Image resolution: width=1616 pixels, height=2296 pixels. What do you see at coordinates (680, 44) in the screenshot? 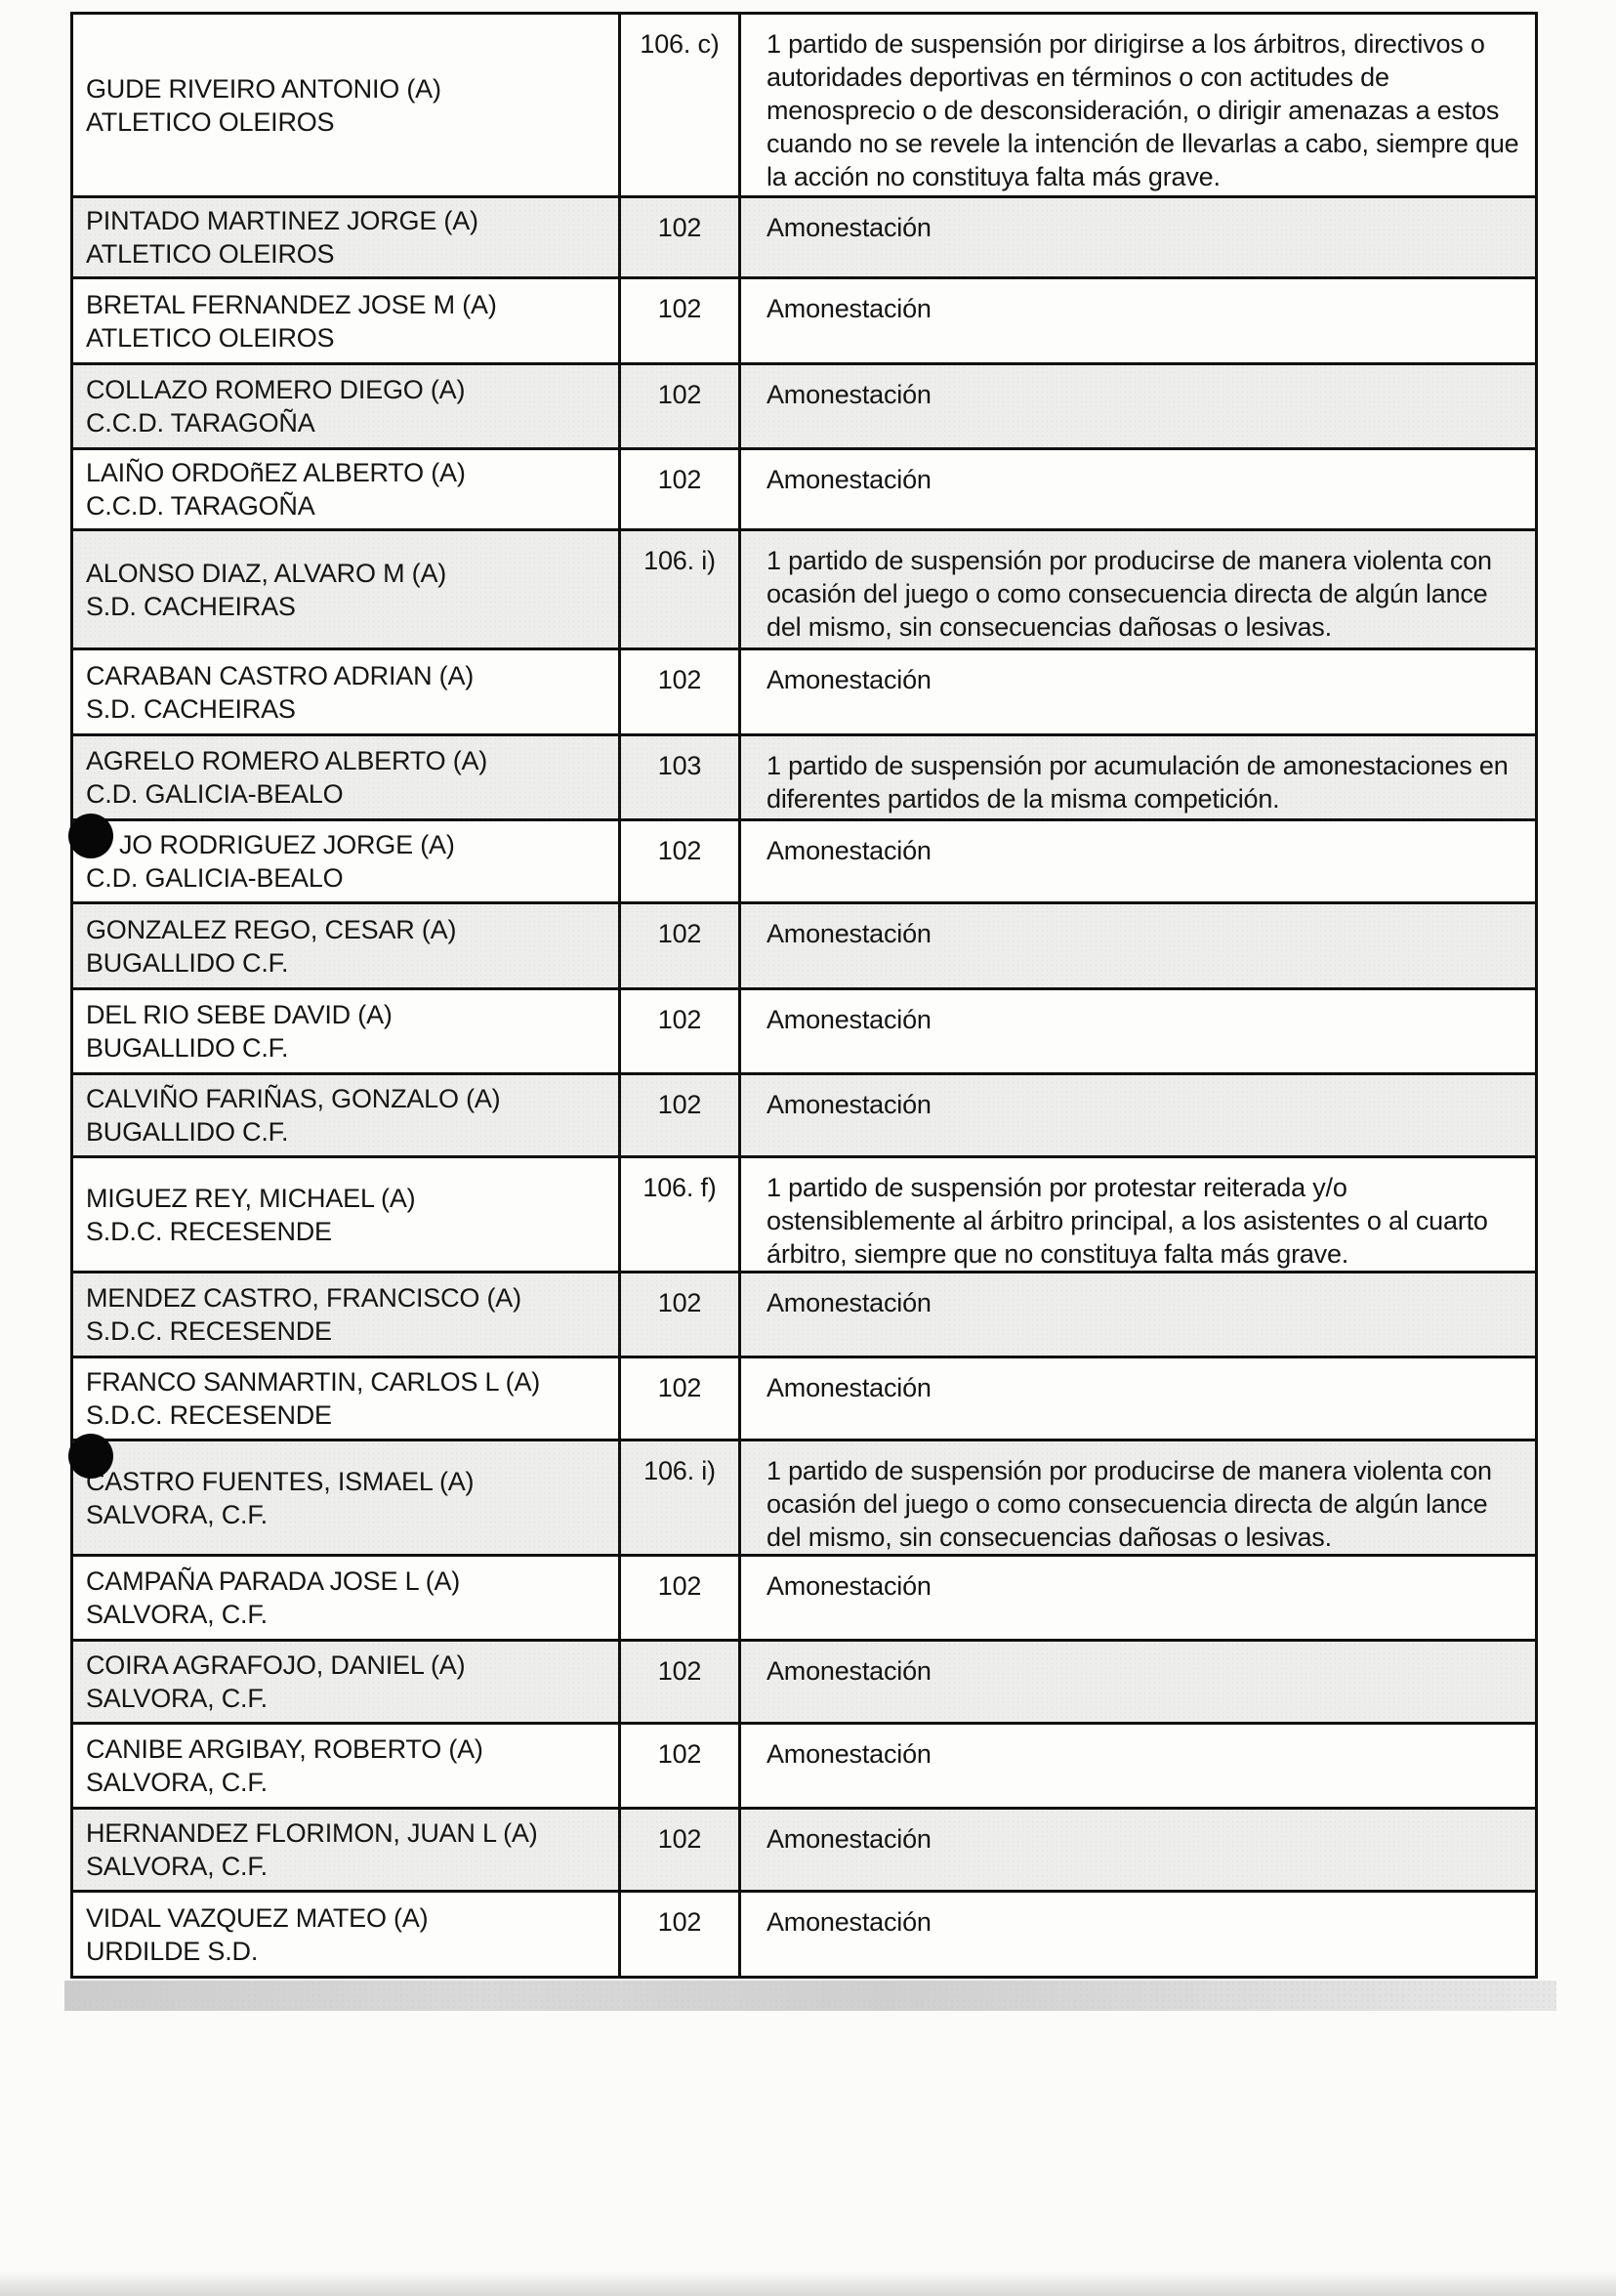
I see `article-code: 106. c)` at bounding box center [680, 44].